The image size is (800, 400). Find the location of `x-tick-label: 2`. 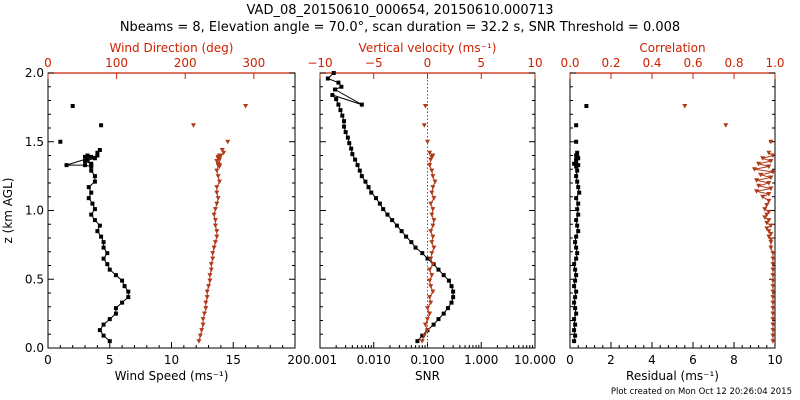

x-tick-label: 2 is located at coordinates (611, 360).